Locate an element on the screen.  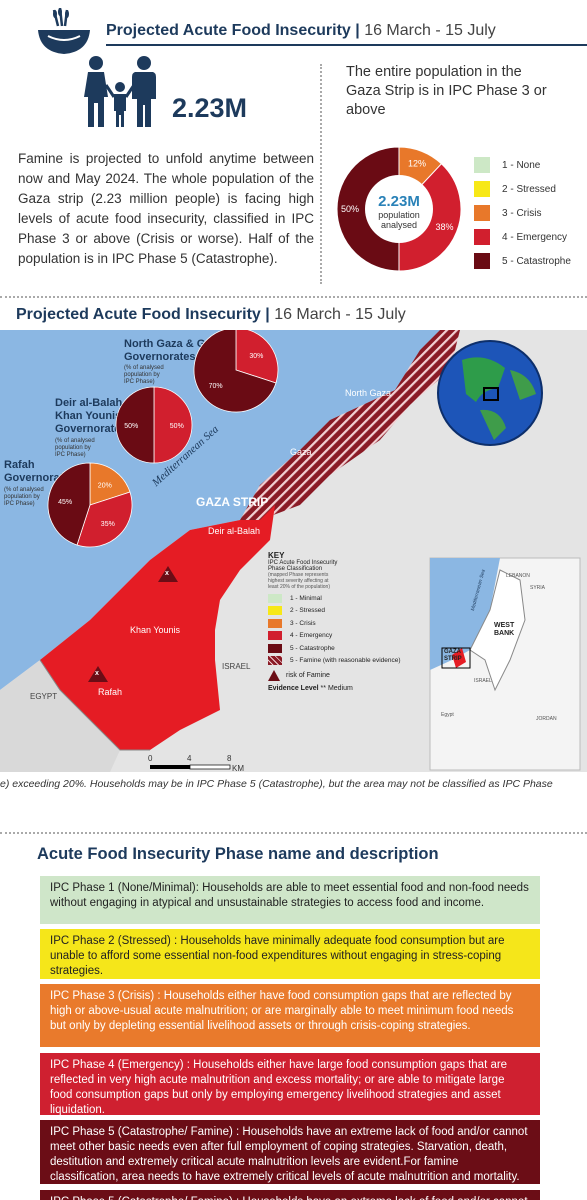
key-risk-label: risk of Famine is located at coordinates (308, 675).